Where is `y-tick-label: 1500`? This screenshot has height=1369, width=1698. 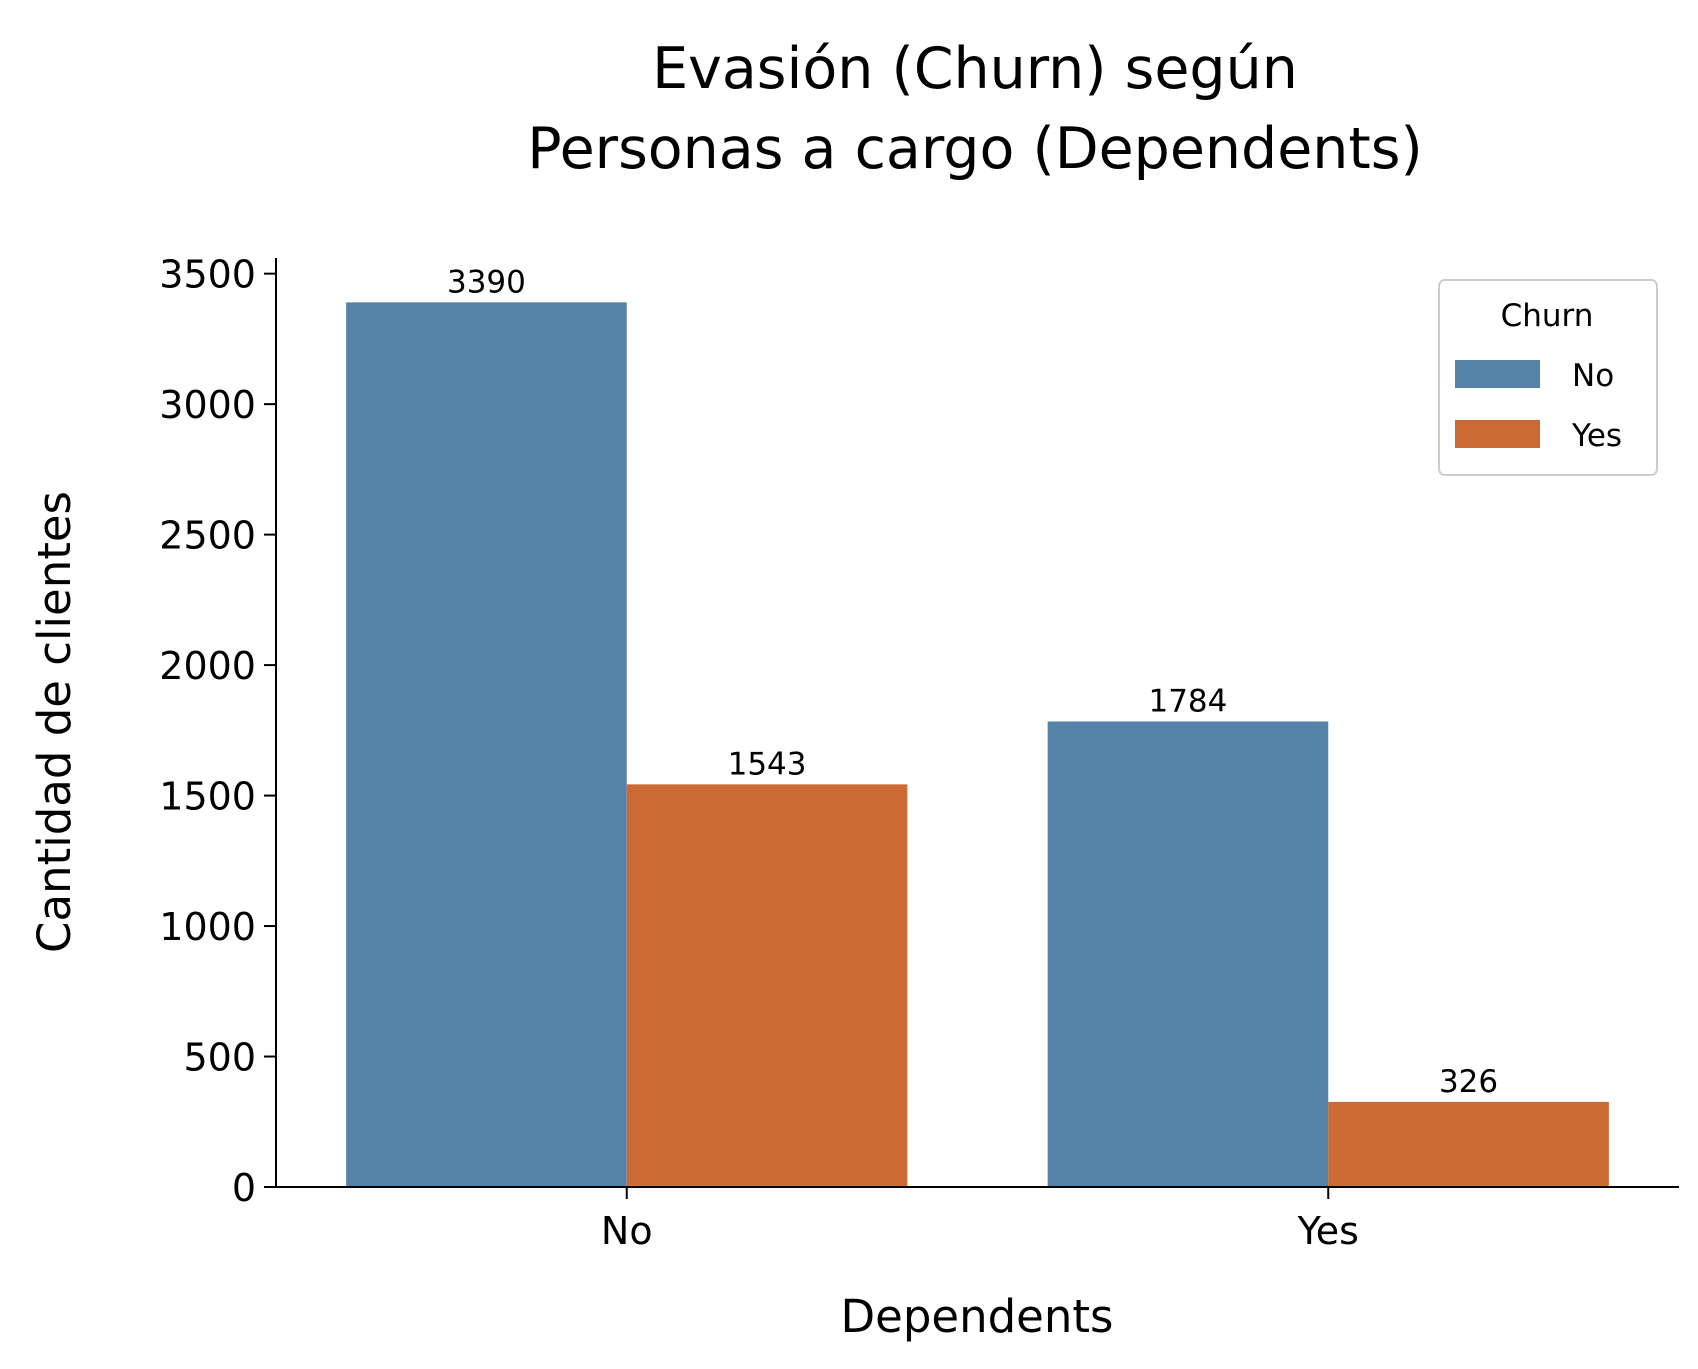 y-tick-label: 1500 is located at coordinates (207, 797).